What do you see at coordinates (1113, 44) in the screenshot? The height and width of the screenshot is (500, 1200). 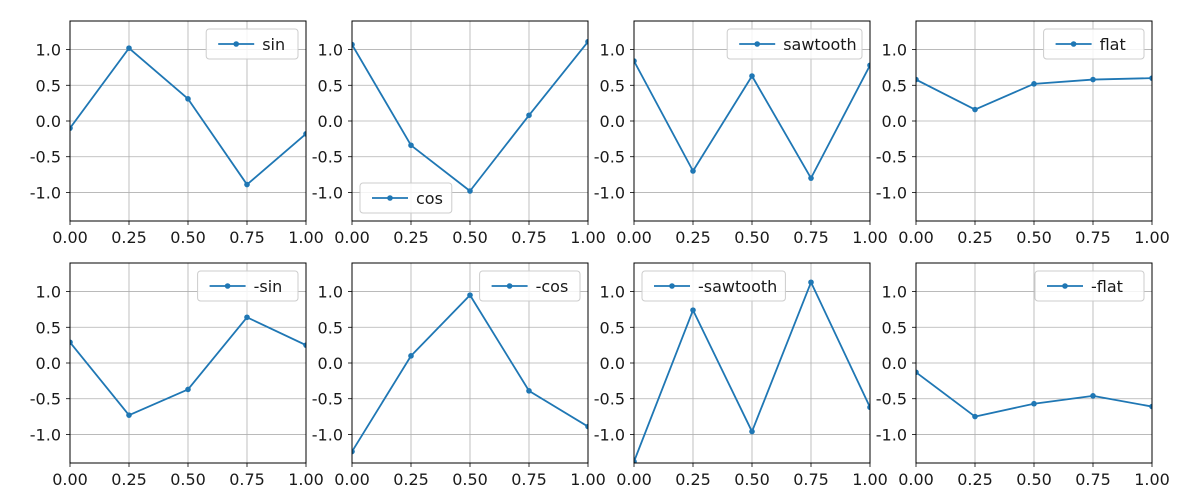 I see `legend-label: flat` at bounding box center [1113, 44].